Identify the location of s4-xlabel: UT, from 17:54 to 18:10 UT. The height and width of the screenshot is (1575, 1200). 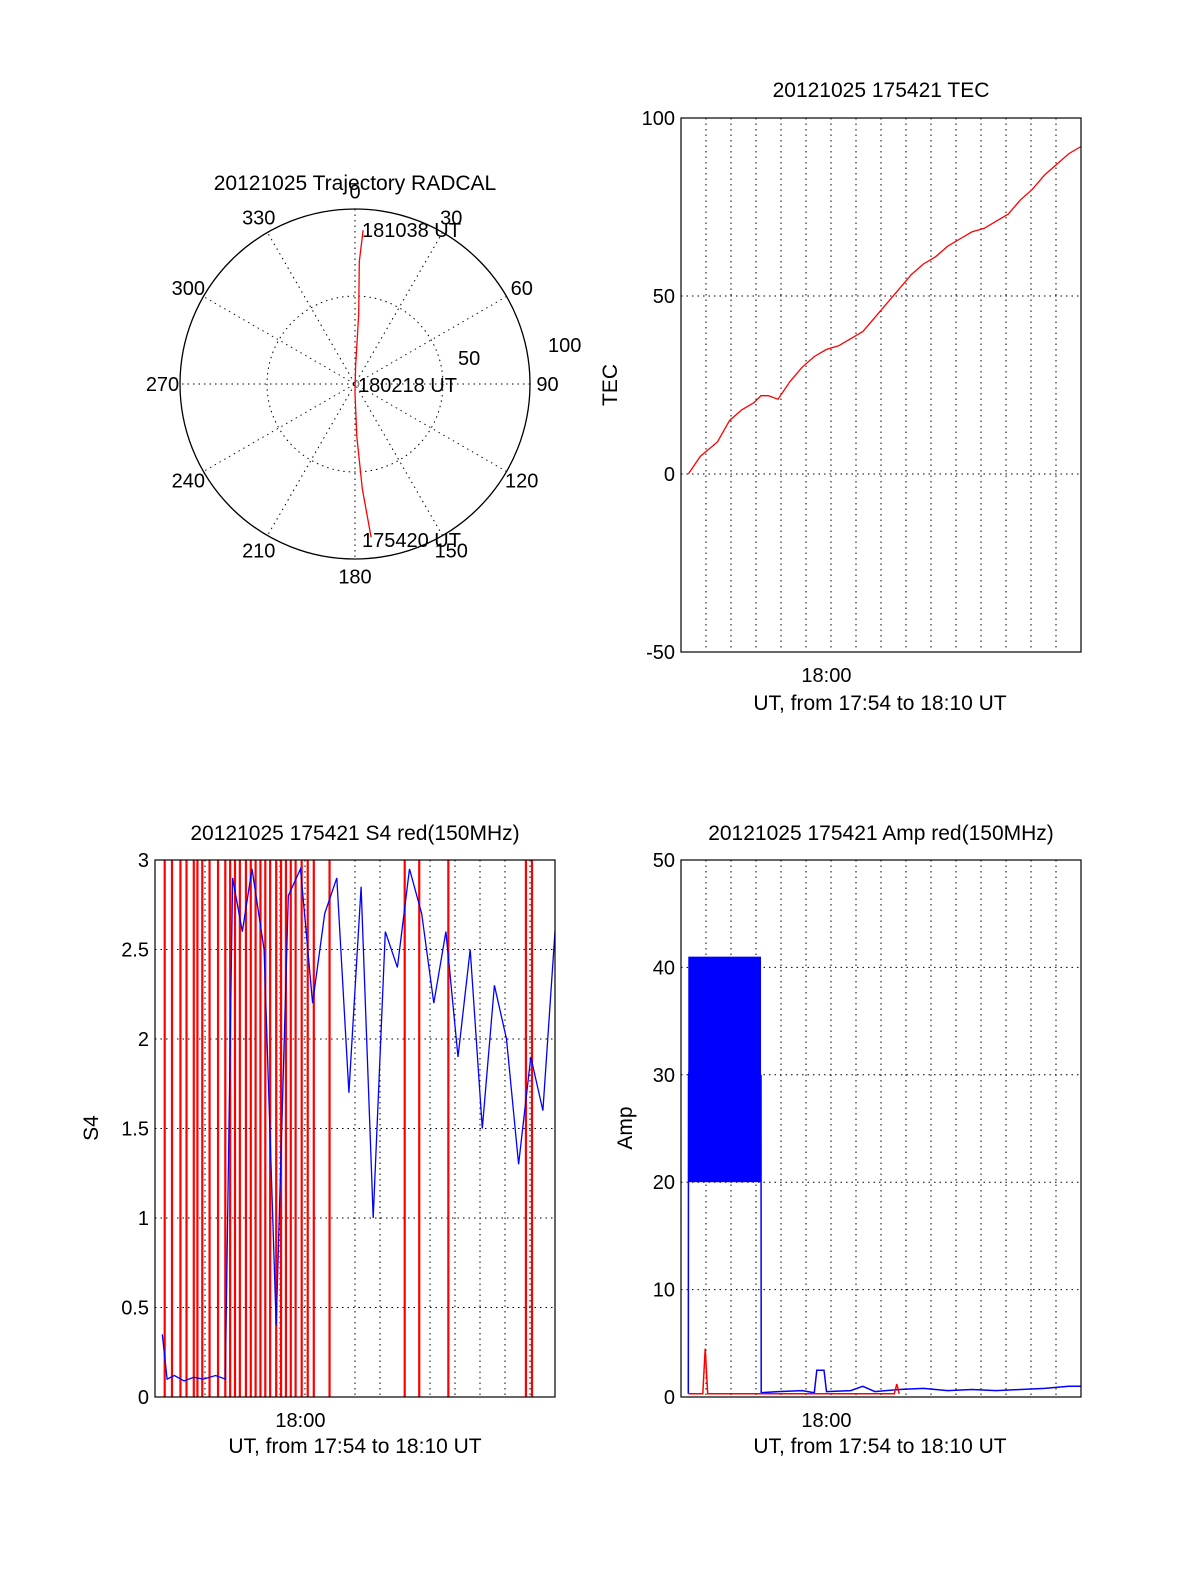
(354, 1446).